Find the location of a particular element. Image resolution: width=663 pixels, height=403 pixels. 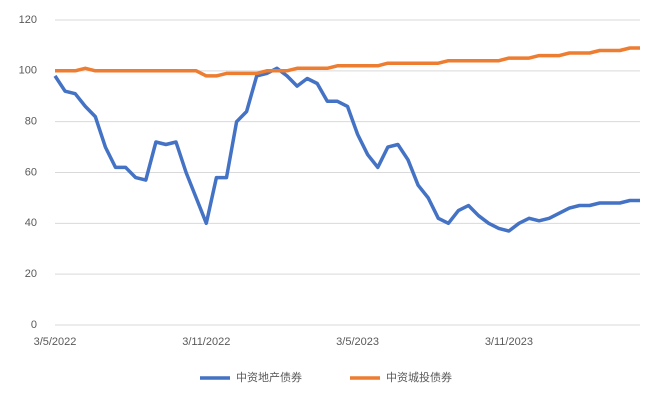

x-tick-label: 3/5/2022 is located at coordinates (55, 342).